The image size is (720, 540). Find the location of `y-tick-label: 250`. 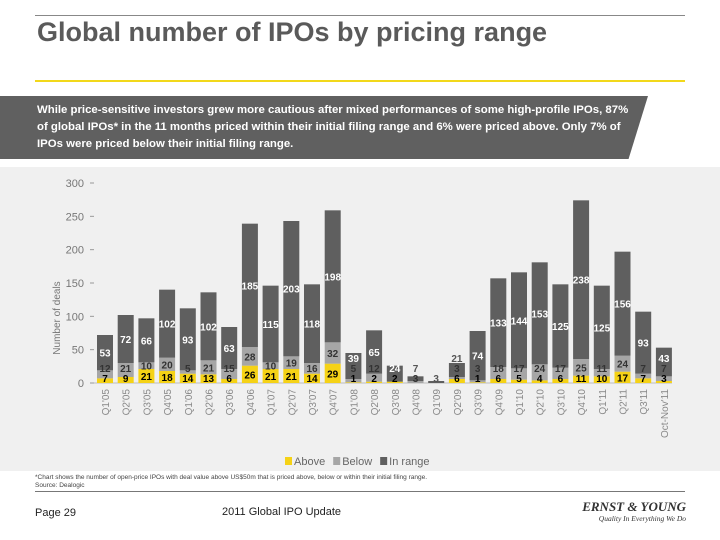

y-tick-label: 250 is located at coordinates (75, 217).